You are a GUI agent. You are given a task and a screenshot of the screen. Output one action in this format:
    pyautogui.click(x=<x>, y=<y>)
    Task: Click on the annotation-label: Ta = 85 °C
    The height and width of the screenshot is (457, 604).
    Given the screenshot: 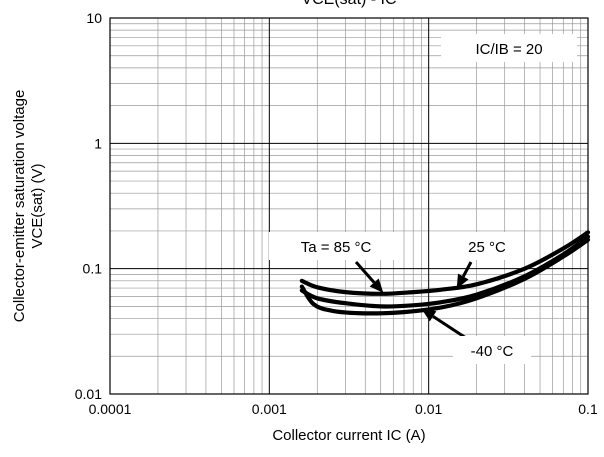 What is the action you would take?
    pyautogui.click(x=336, y=247)
    